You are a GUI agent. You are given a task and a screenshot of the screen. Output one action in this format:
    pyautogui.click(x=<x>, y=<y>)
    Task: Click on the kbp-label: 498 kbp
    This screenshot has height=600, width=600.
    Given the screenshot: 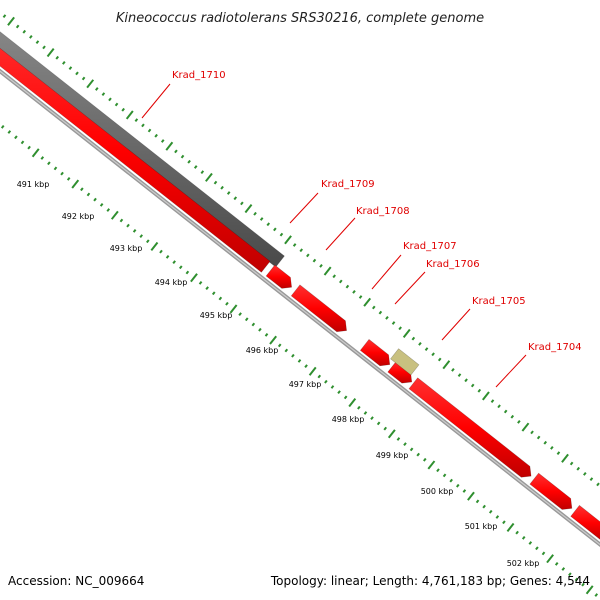 What is the action you would take?
    pyautogui.click(x=348, y=419)
    